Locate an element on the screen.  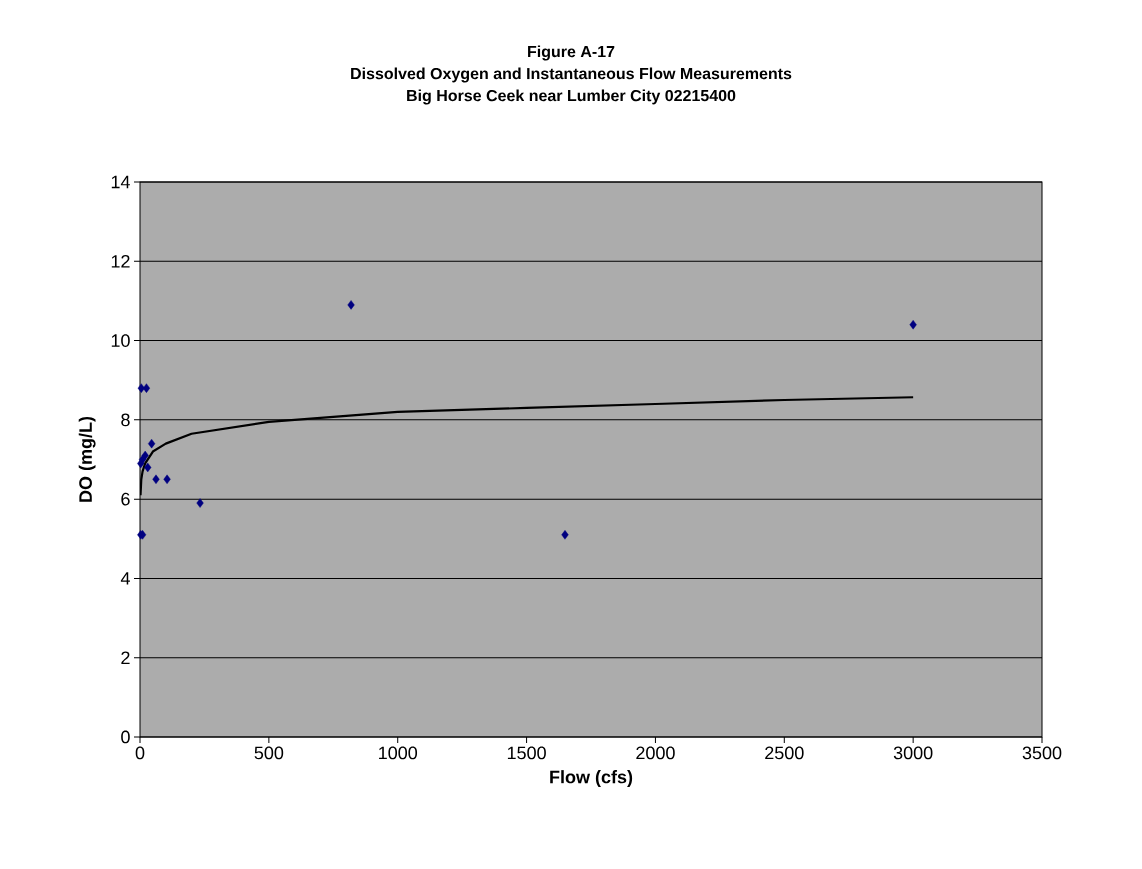
x-axis-title: Flow (cfs) is located at coordinates (591, 778).